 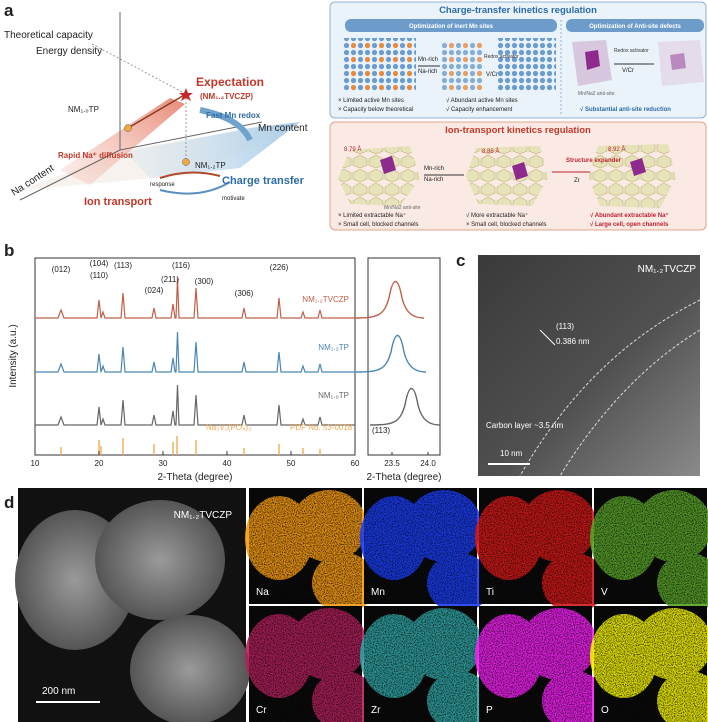 What do you see at coordinates (605, 710) in the screenshot?
I see `element-label: O` at bounding box center [605, 710].